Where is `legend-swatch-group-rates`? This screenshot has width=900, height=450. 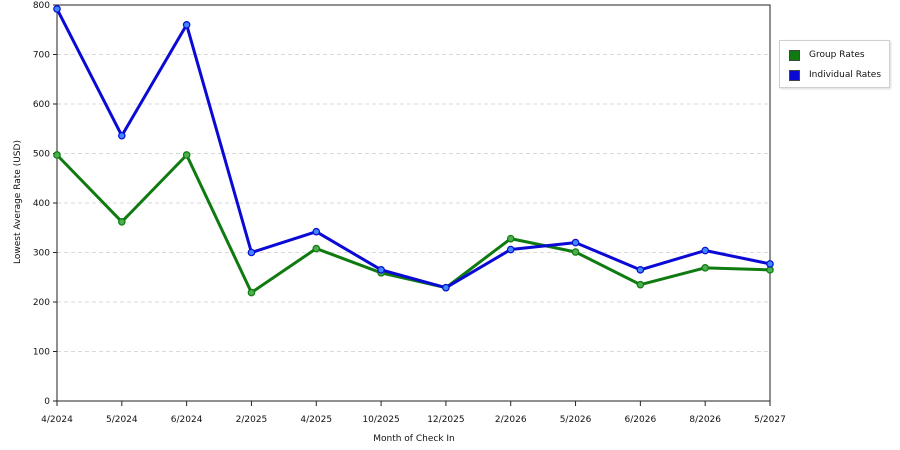 legend-swatch-group-rates is located at coordinates (794, 55).